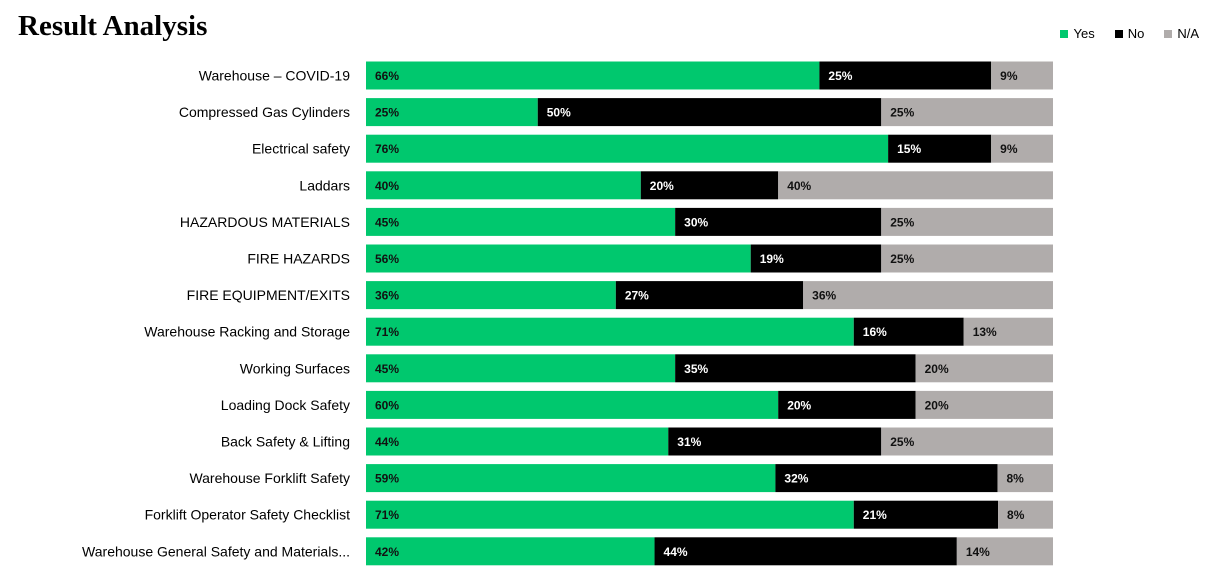 The width and height of the screenshot is (1213, 581). What do you see at coordinates (521, 368) in the screenshot?
I see `bar-yes-working-surfaces` at bounding box center [521, 368].